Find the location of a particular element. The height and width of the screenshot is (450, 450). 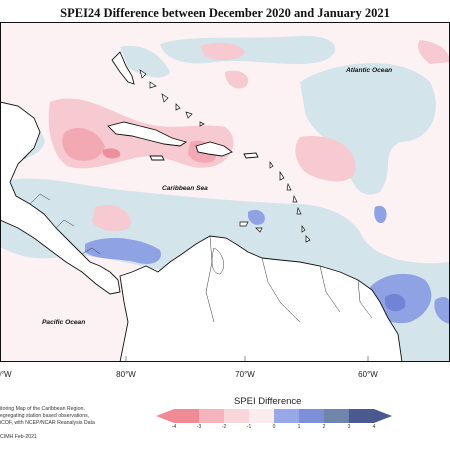

legend-arrow-high is located at coordinates (383, 416).